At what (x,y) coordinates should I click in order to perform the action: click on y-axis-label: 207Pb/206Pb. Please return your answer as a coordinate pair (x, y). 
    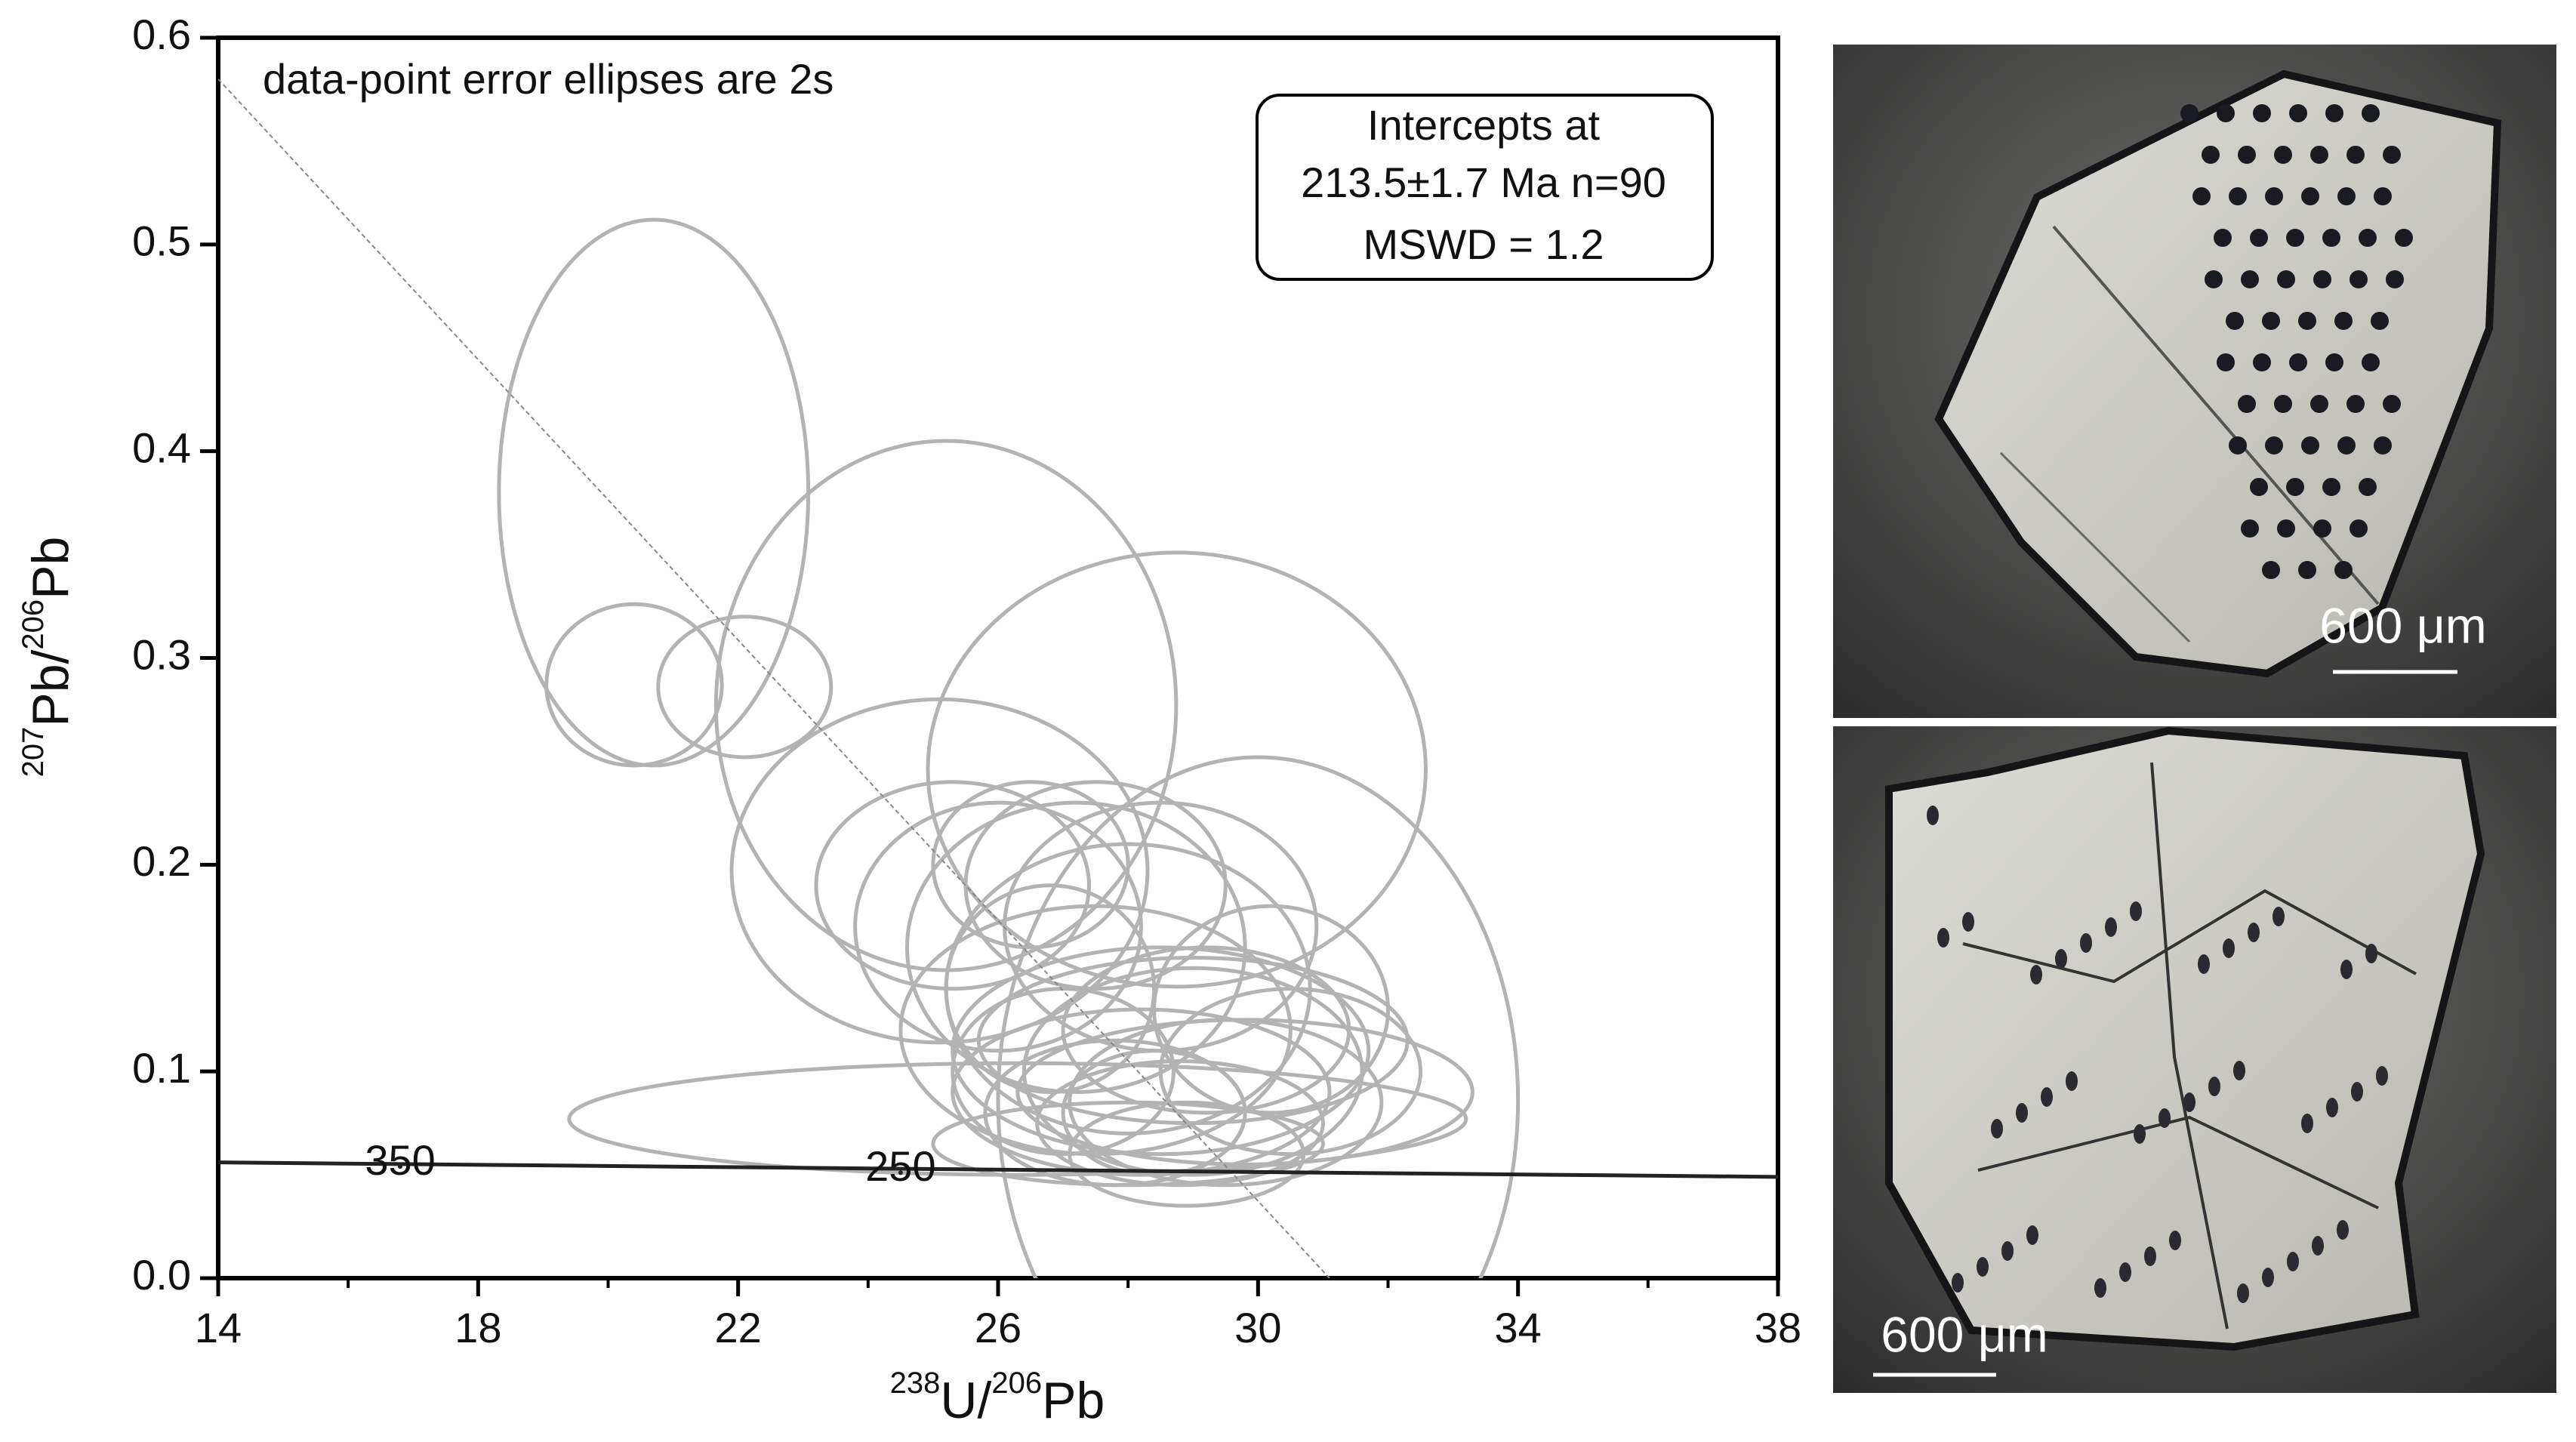
    Looking at the image, I should click on (48, 657).